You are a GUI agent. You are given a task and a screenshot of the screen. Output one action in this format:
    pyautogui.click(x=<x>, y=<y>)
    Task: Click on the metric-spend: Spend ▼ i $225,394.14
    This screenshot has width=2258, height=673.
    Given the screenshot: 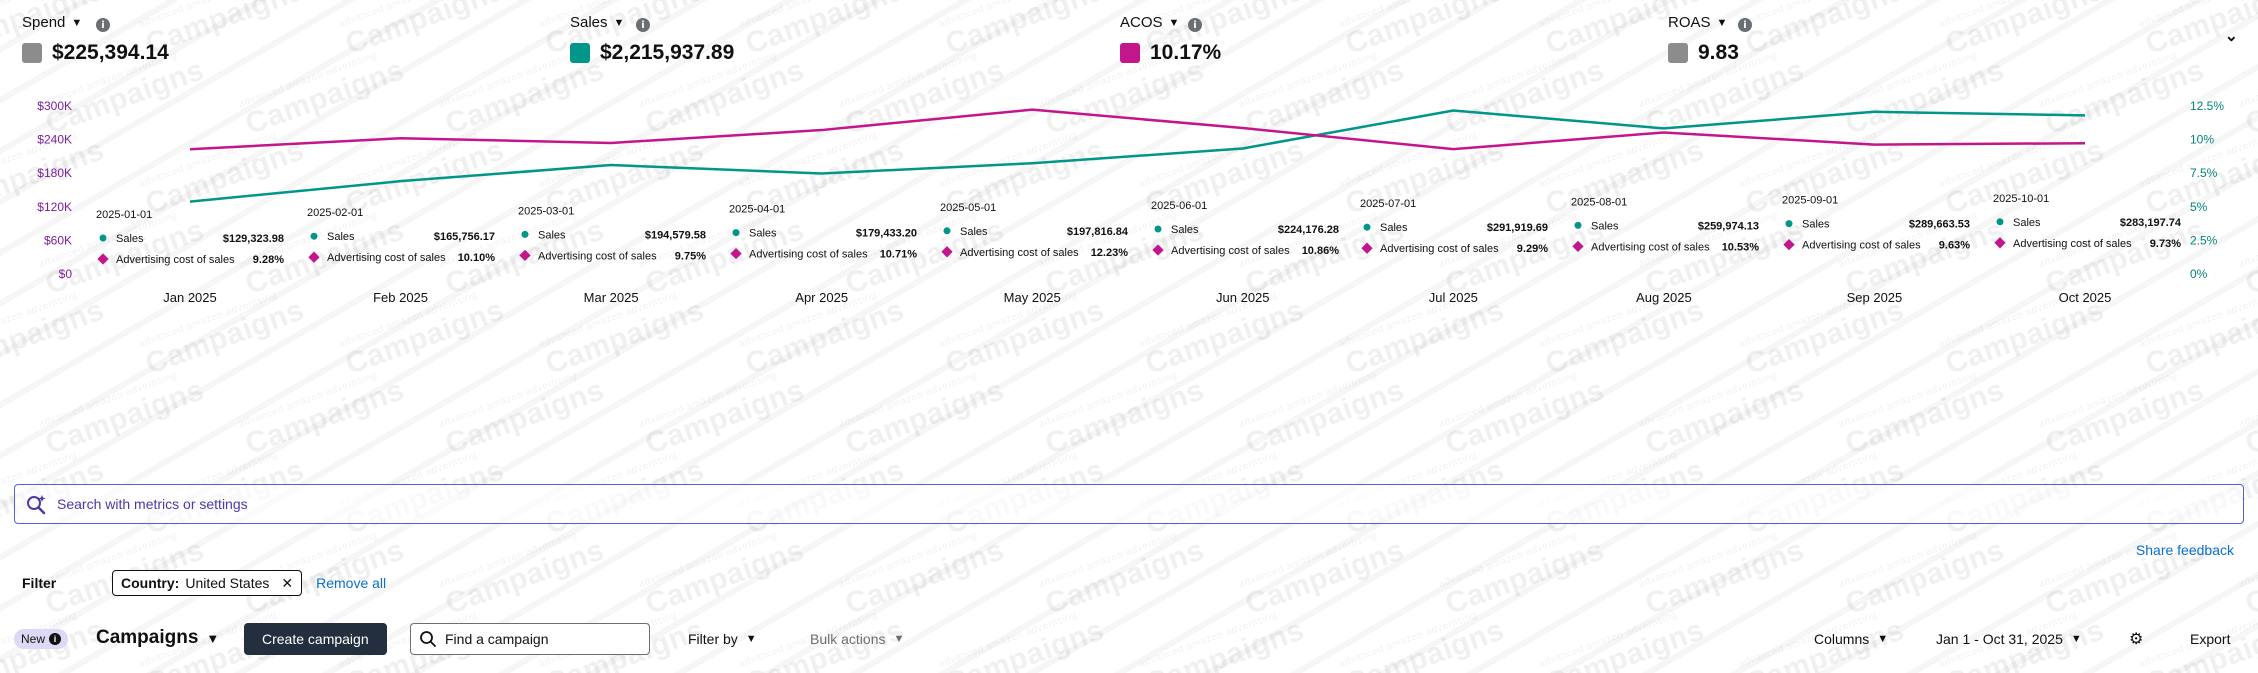 What is the action you would take?
    pyautogui.click(x=95, y=39)
    